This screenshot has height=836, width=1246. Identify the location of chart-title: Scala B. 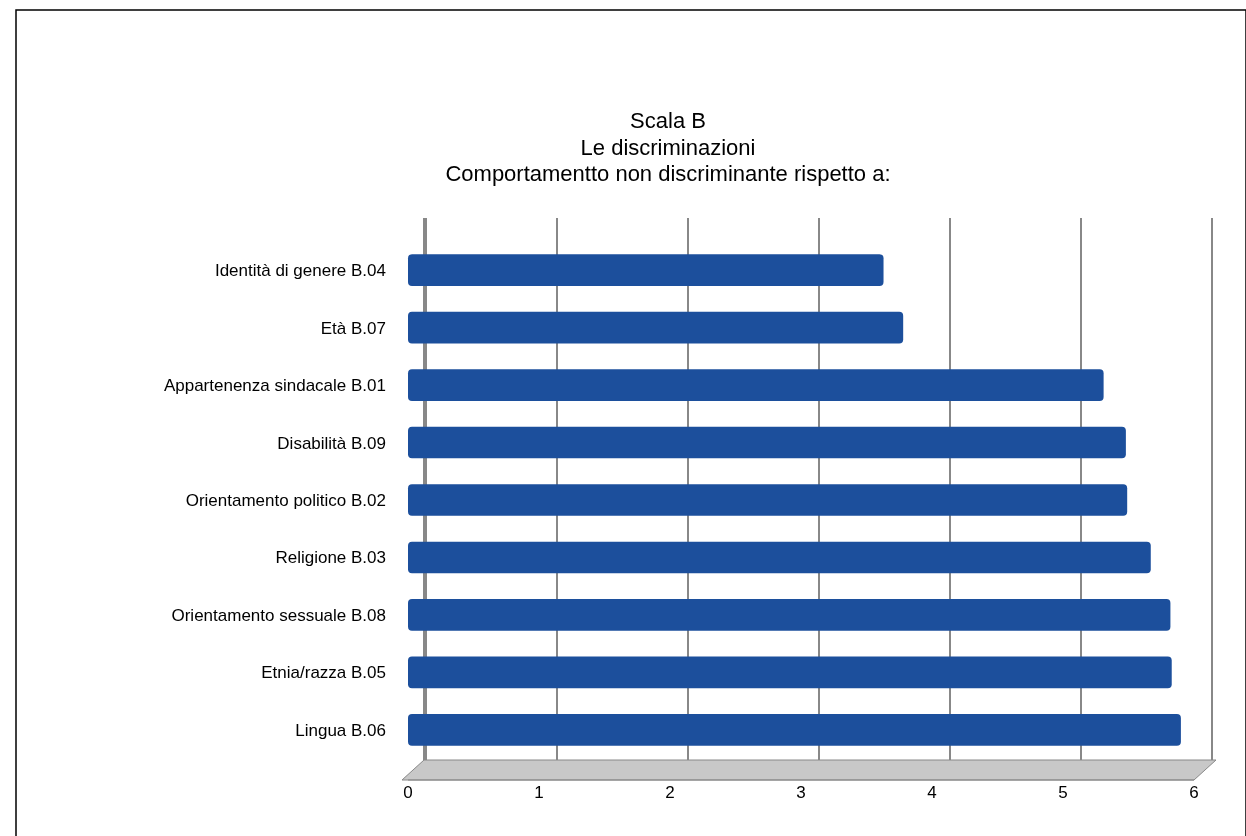
(668, 120).